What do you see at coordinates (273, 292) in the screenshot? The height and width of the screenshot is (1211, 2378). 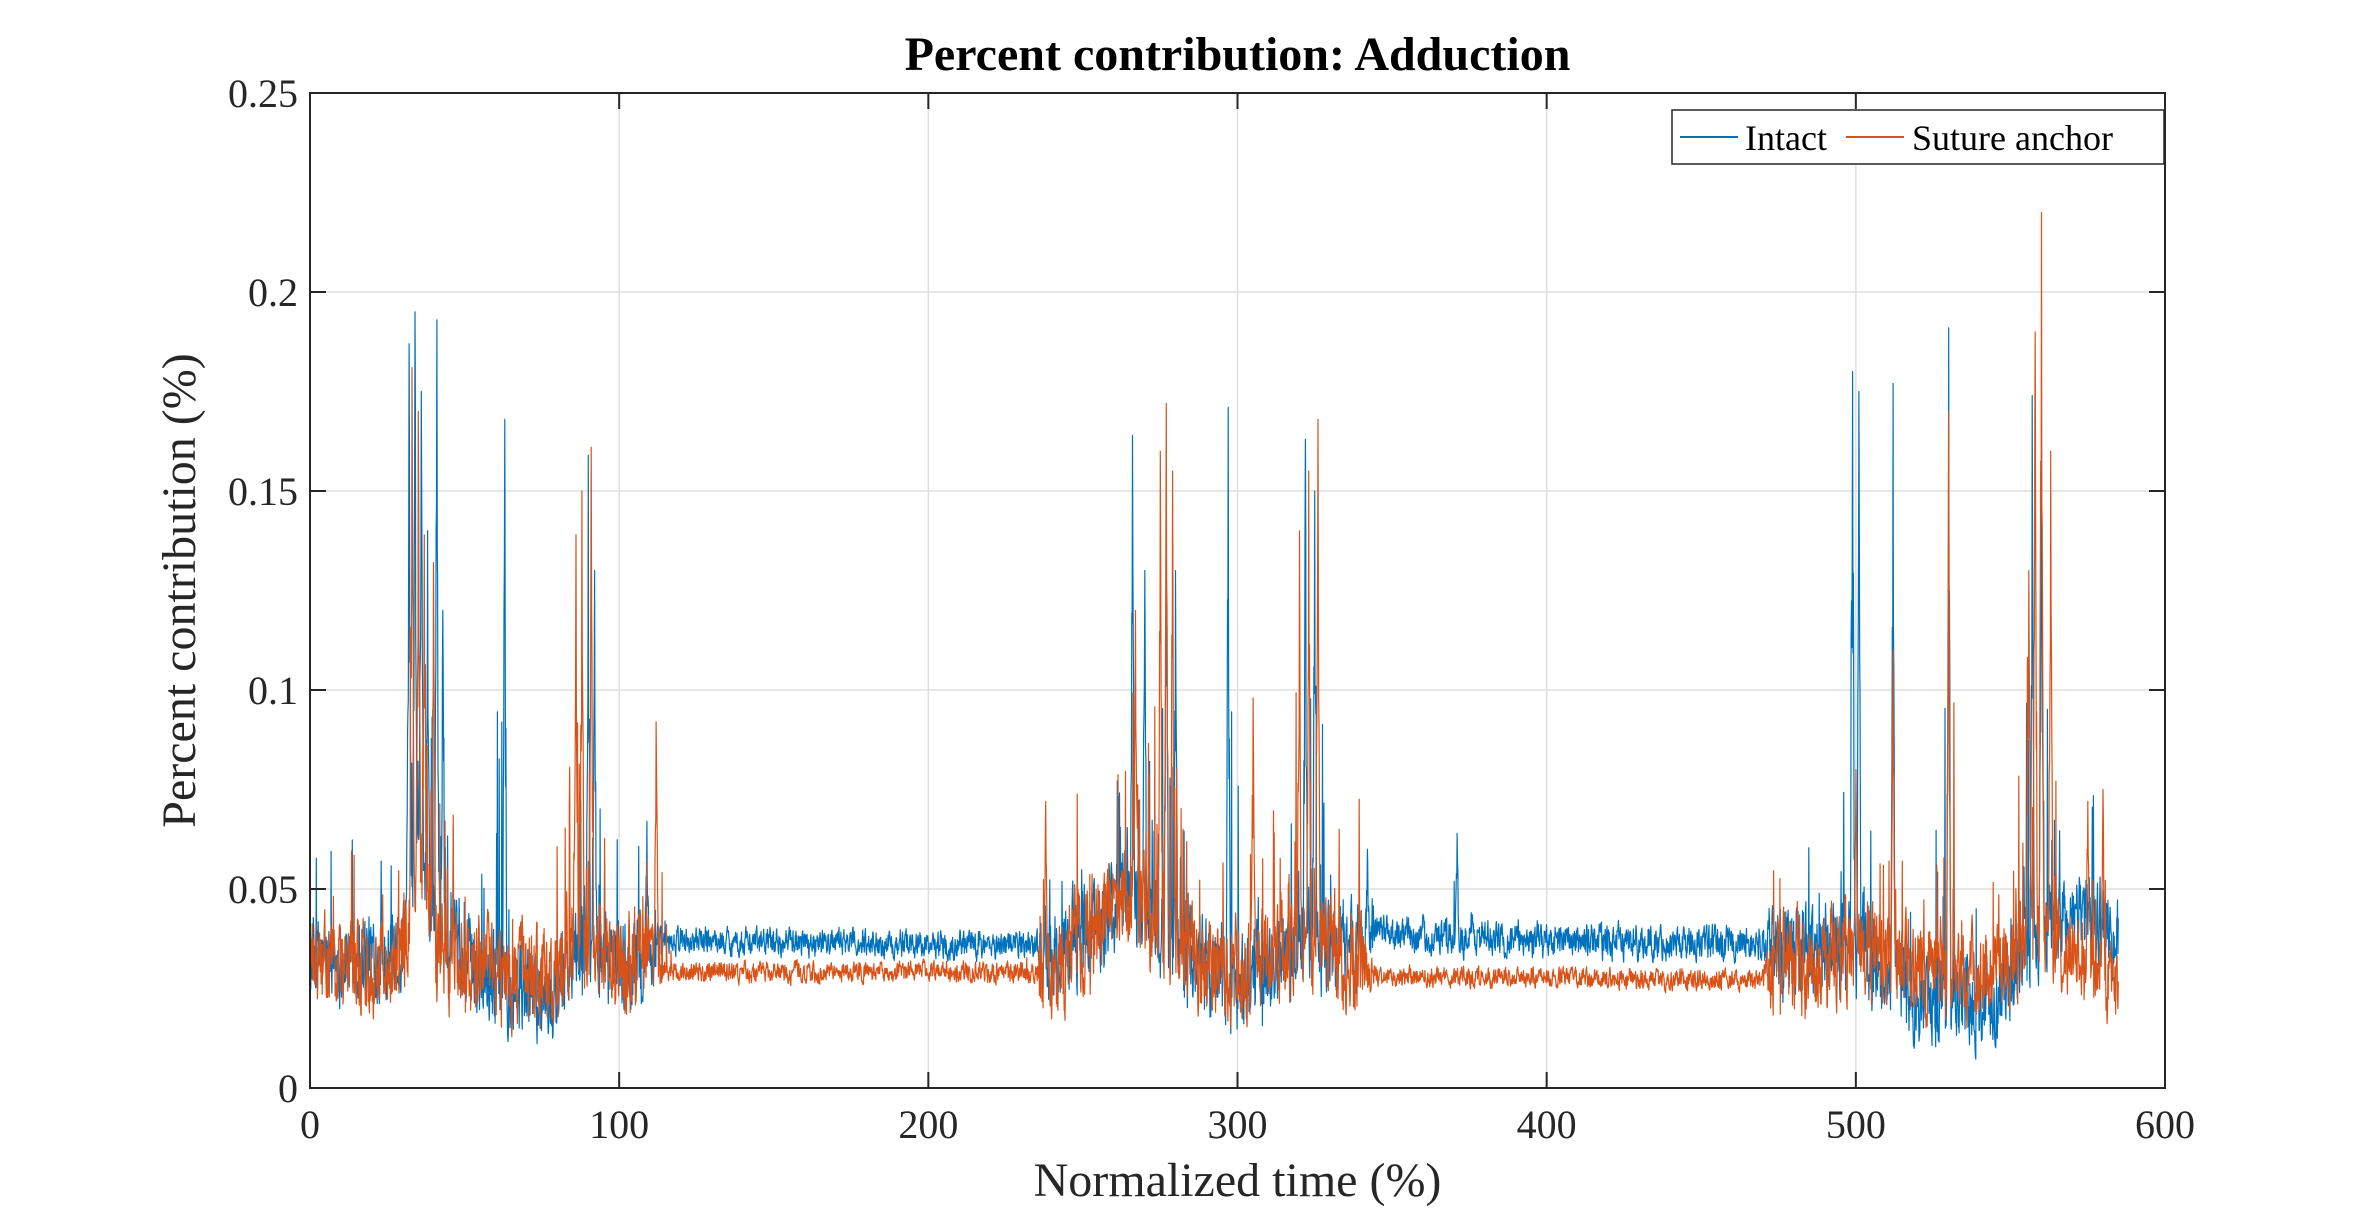 I see `y-tick-label: 0.2` at bounding box center [273, 292].